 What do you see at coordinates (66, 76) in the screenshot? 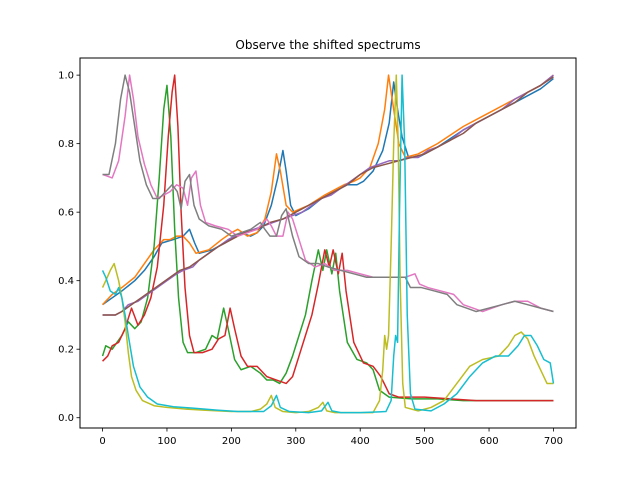
I see `y-tick-label: 1.0` at bounding box center [66, 76].